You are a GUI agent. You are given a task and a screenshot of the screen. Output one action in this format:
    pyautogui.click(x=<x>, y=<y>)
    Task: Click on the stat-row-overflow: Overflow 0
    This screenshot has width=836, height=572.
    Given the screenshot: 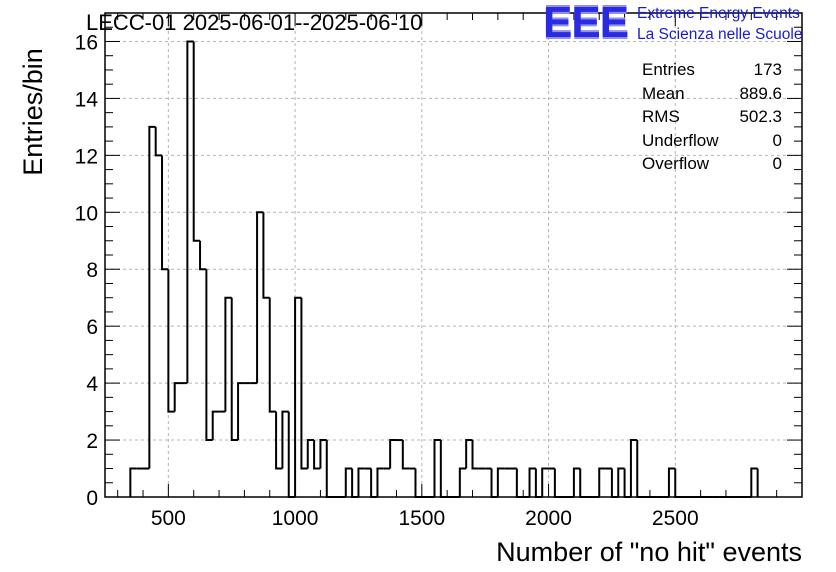 What is the action you would take?
    pyautogui.click(x=712, y=164)
    